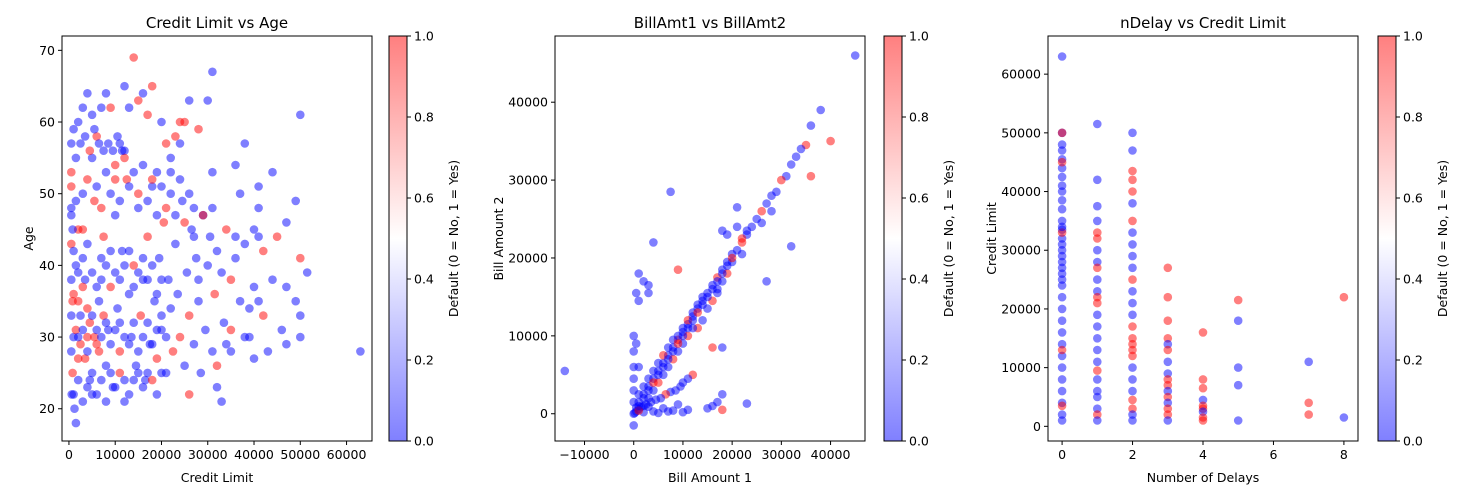  What do you see at coordinates (1203, 238) in the screenshot?
I see `scatter-points` at bounding box center [1203, 238].